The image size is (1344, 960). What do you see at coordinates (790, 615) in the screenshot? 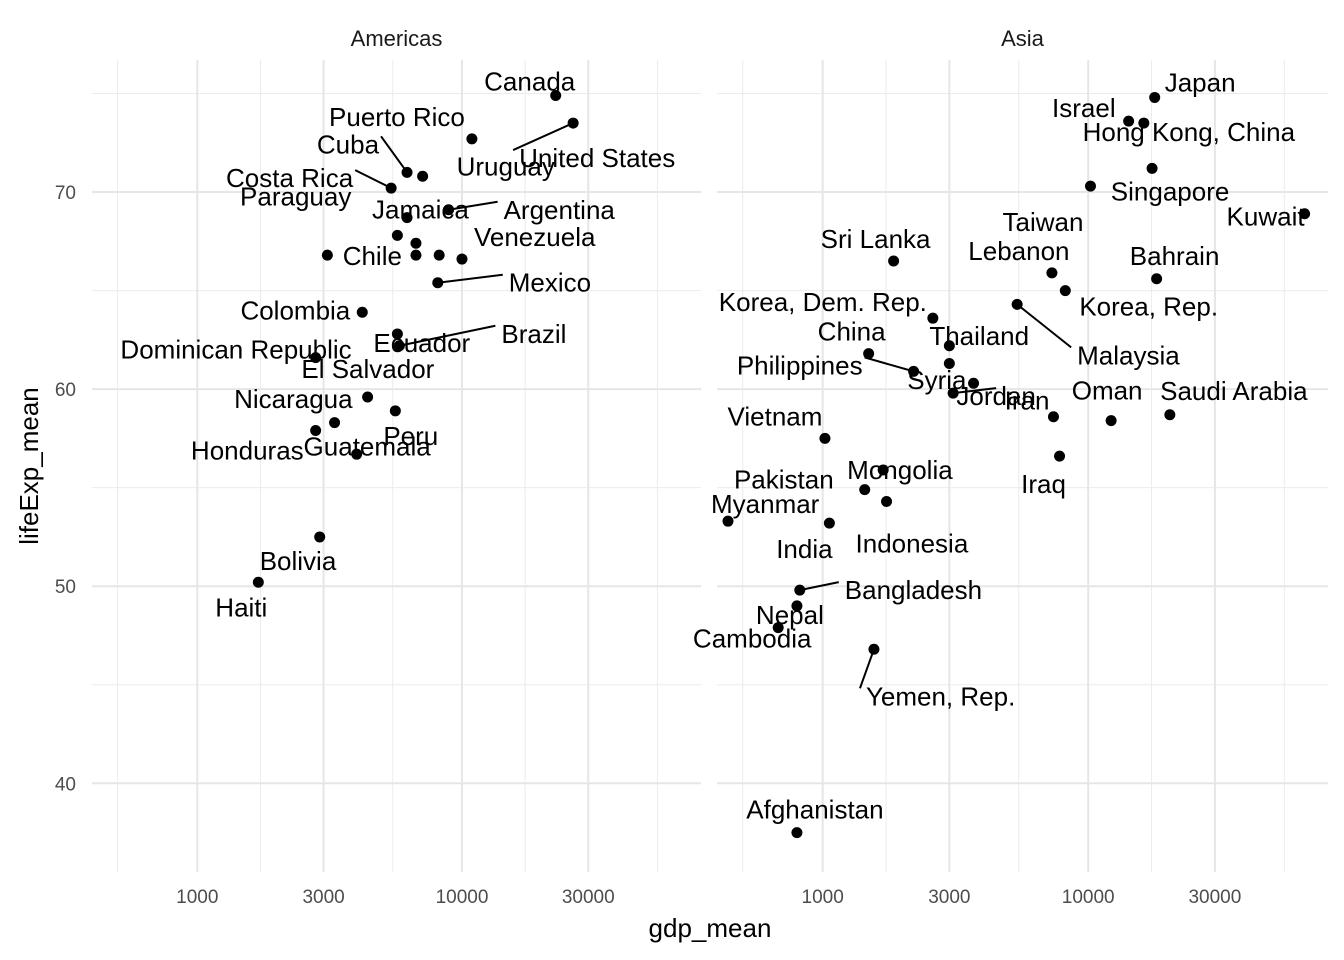
I see `label-nepal: Nepal` at bounding box center [790, 615].